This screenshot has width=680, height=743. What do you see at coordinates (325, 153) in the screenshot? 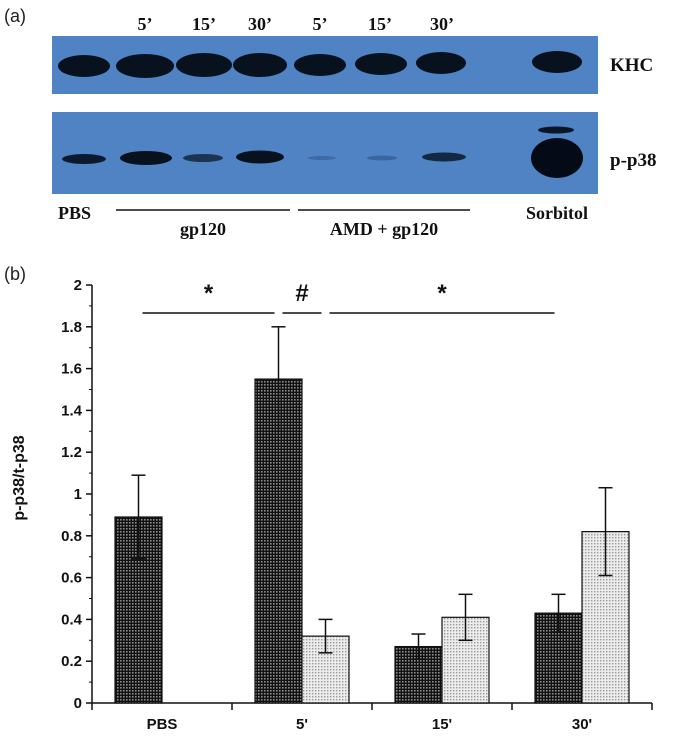
I see `pp38-blot` at bounding box center [325, 153].